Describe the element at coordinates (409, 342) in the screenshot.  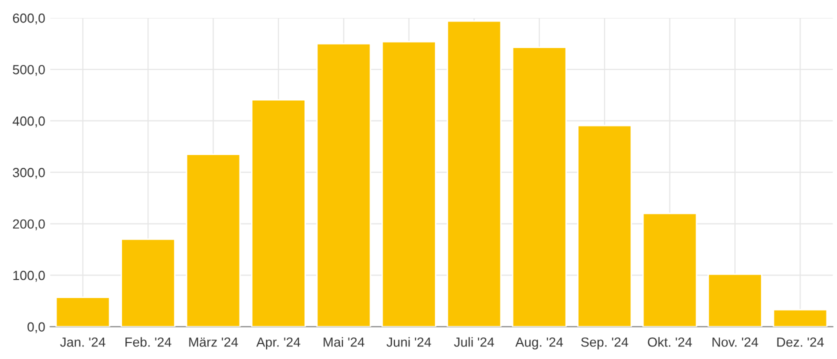
I see `x-tick-label: Juni '24` at that location.